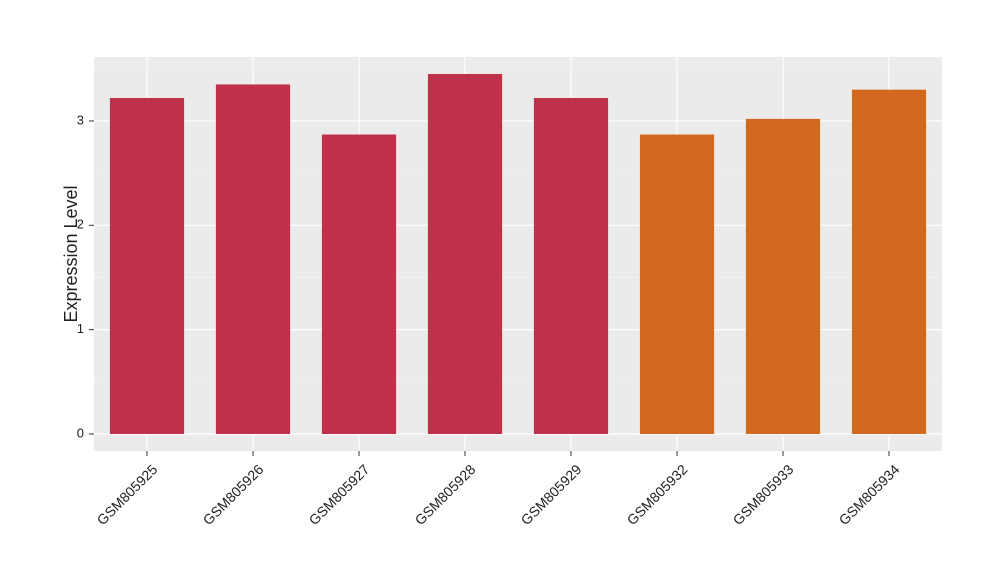 Image resolution: width=1000 pixels, height=580 pixels. What do you see at coordinates (80, 328) in the screenshot?
I see `y-tick-label: 1` at bounding box center [80, 328].